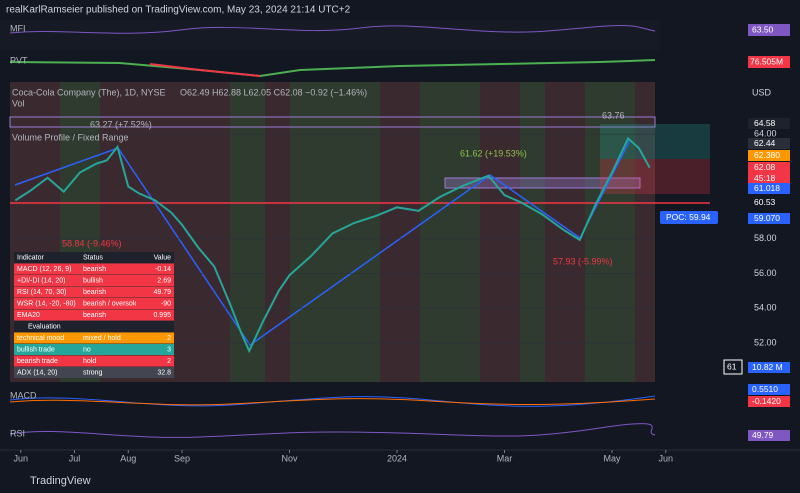 This screenshot has height=493, width=800. What do you see at coordinates (665, 458) in the screenshot?
I see `x-tick-label: Jun` at bounding box center [665, 458].